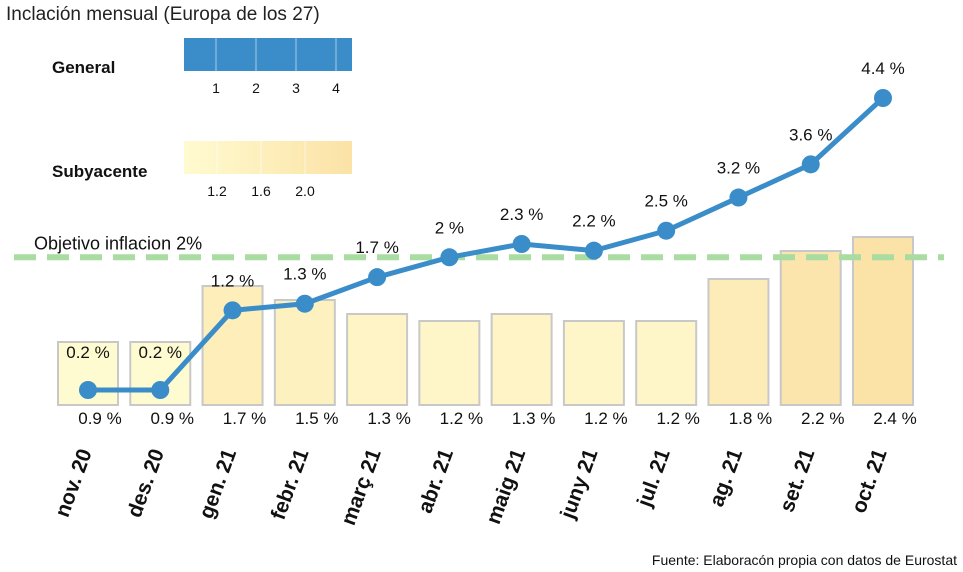 The width and height of the screenshot is (963, 572). I want to click on subyacente-value-label: 1.5 %, so click(316, 418).